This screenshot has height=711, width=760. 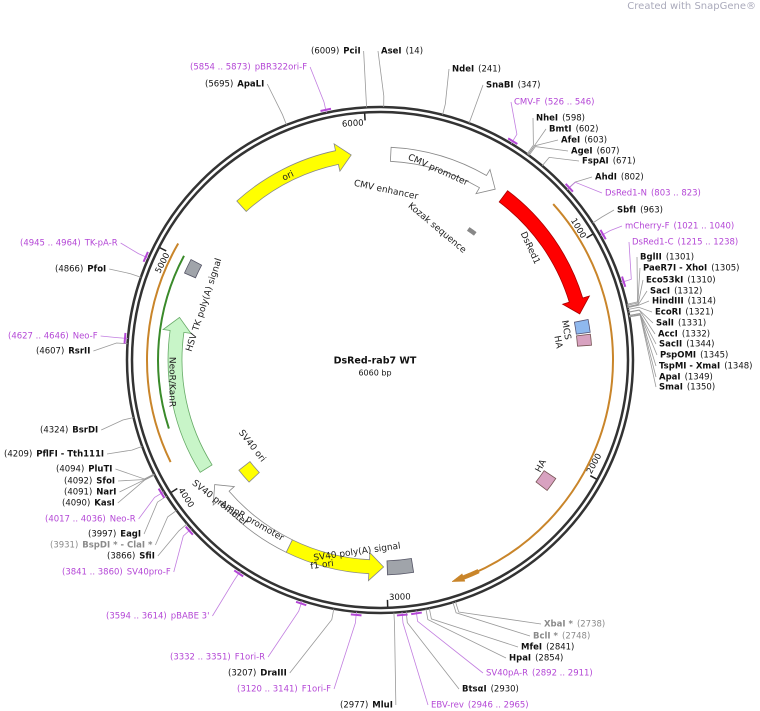 I want to click on feature-label: ori, so click(x=288, y=176).